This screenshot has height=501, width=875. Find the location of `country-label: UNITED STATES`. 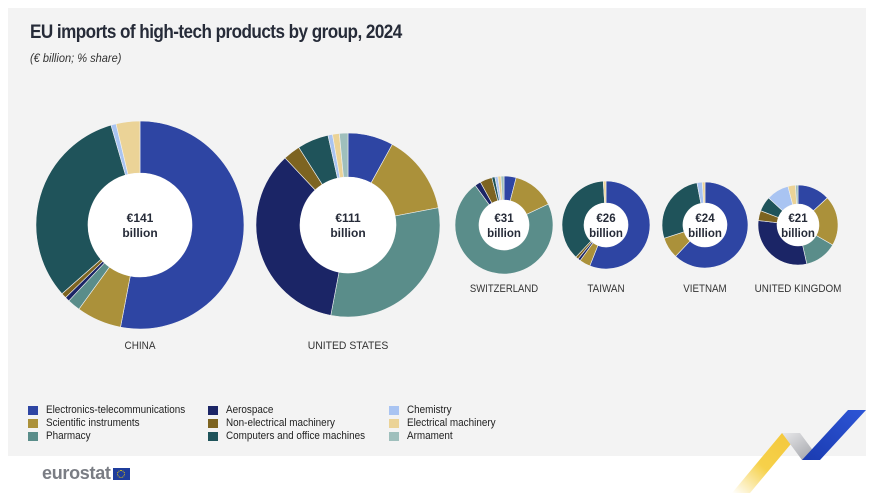

country-label: UNITED STATES is located at coordinates (348, 346).